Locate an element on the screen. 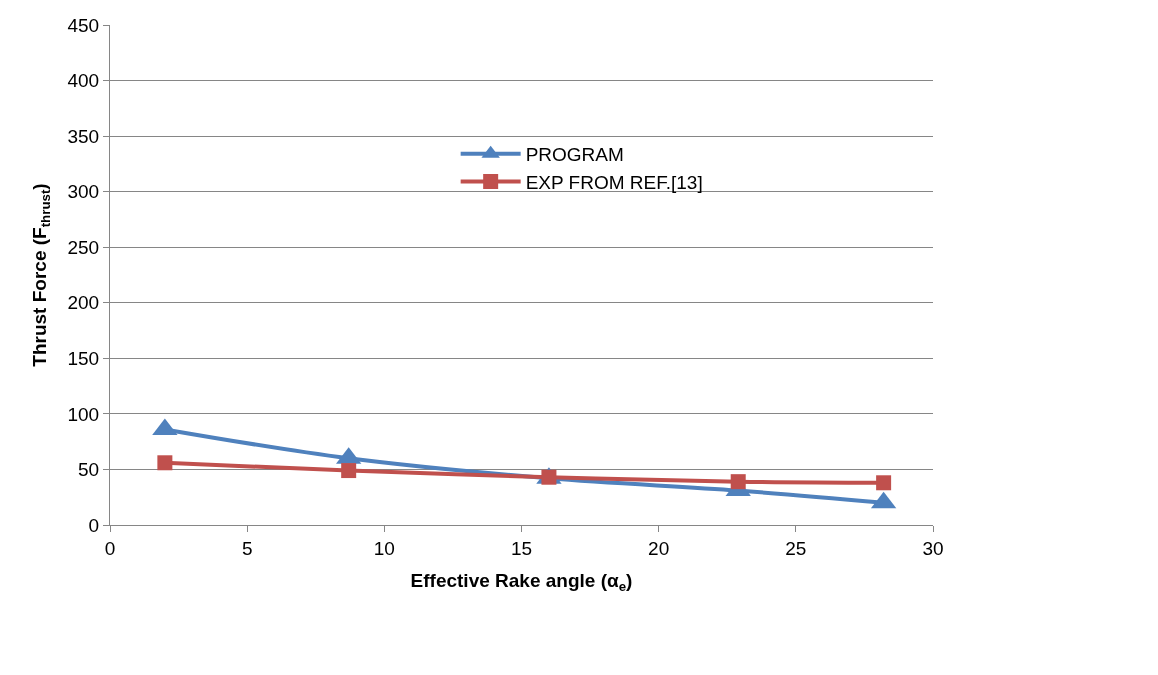 The image size is (1158, 675). x-tick-label: 20 is located at coordinates (659, 548).